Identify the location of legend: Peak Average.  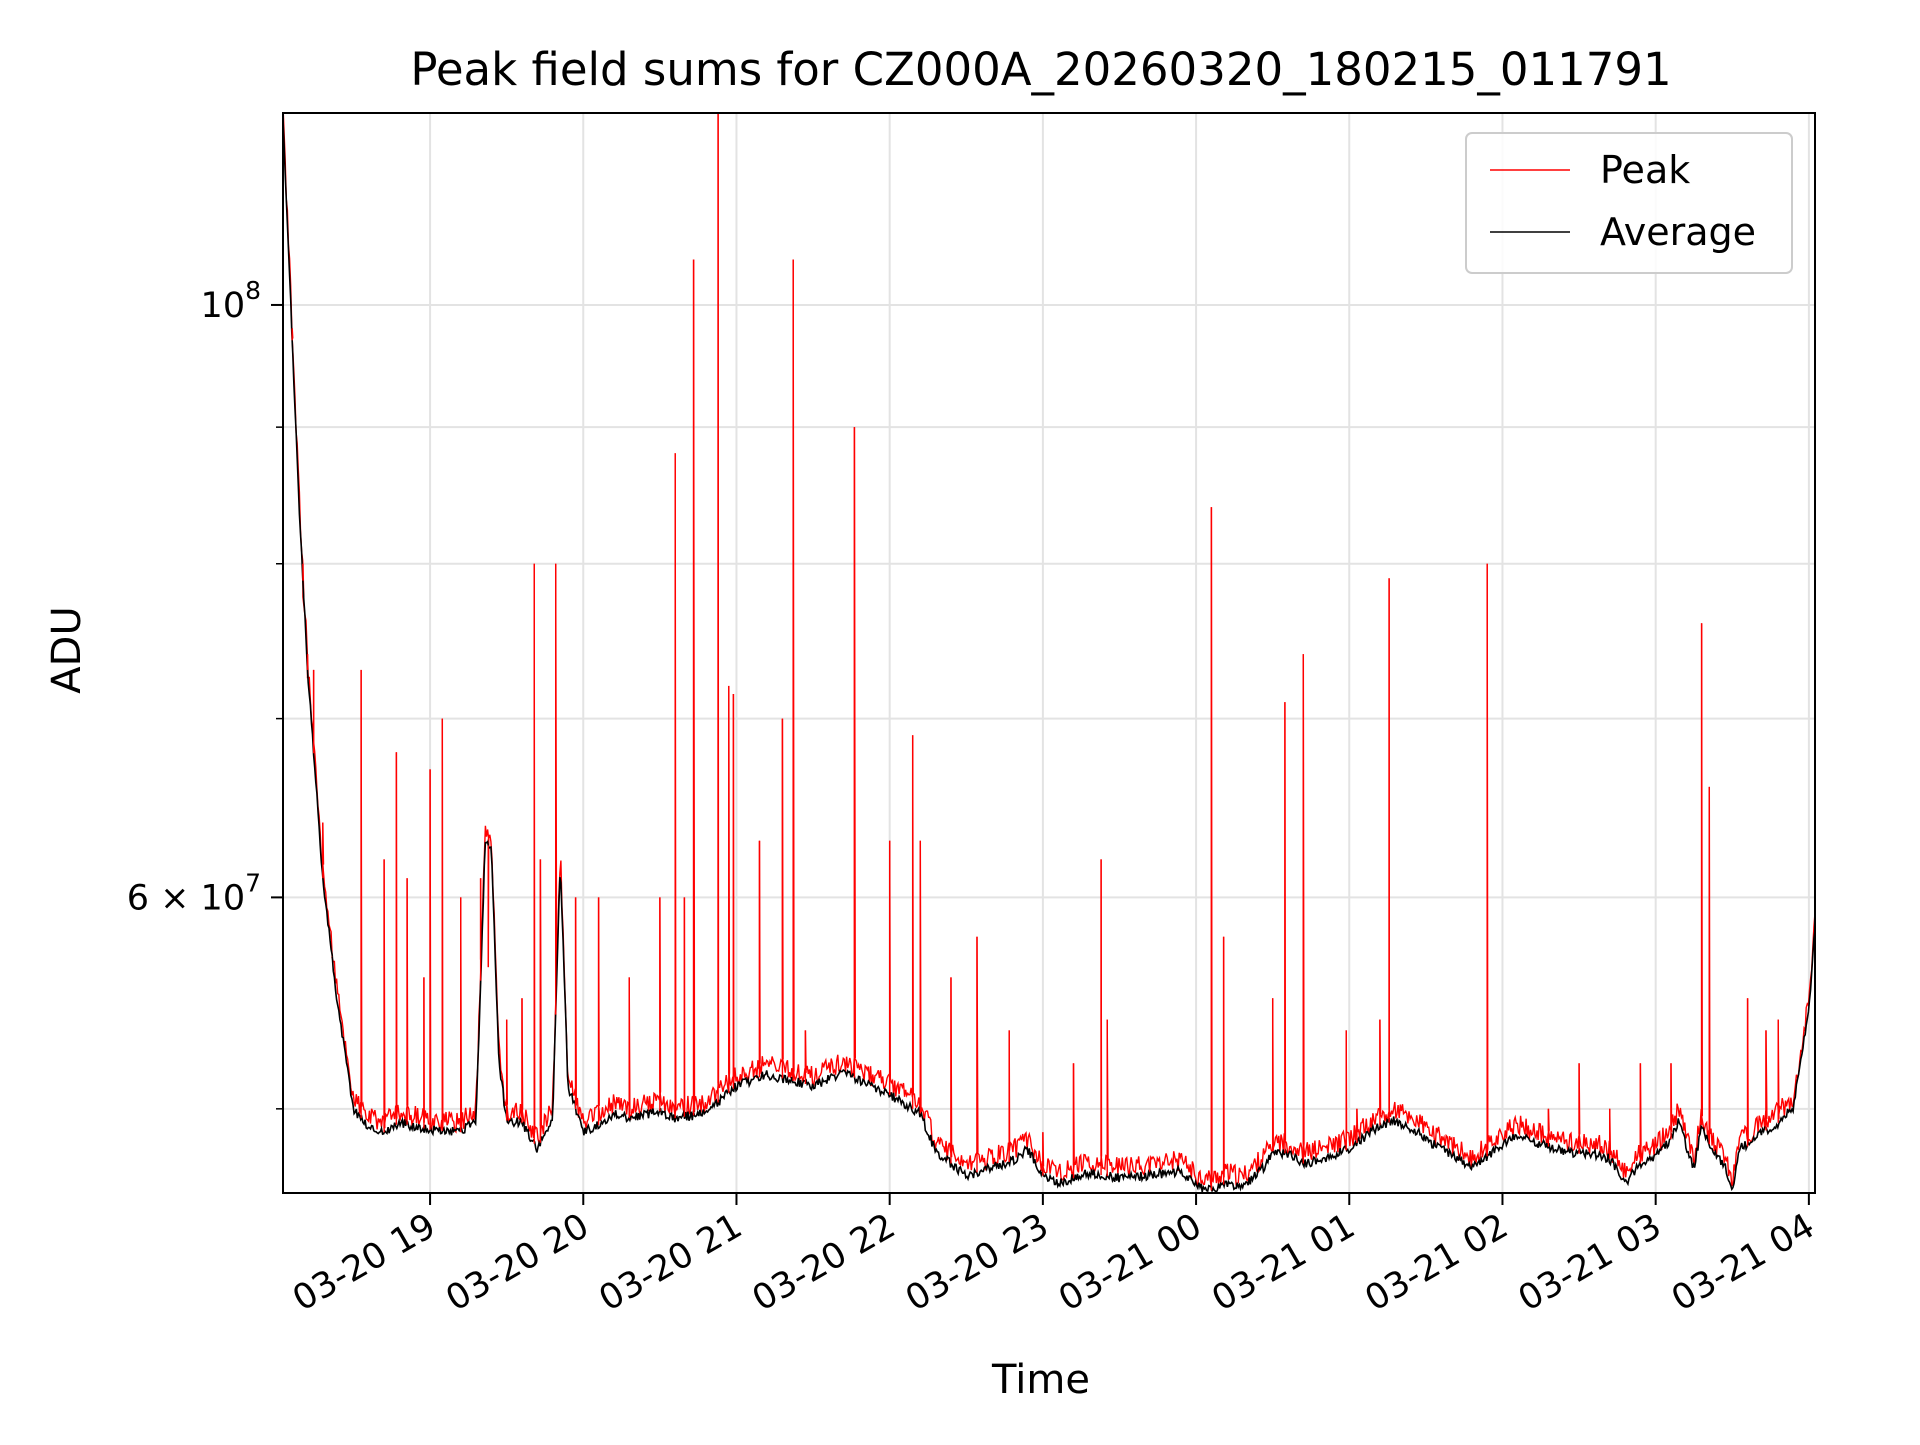
(1629, 203).